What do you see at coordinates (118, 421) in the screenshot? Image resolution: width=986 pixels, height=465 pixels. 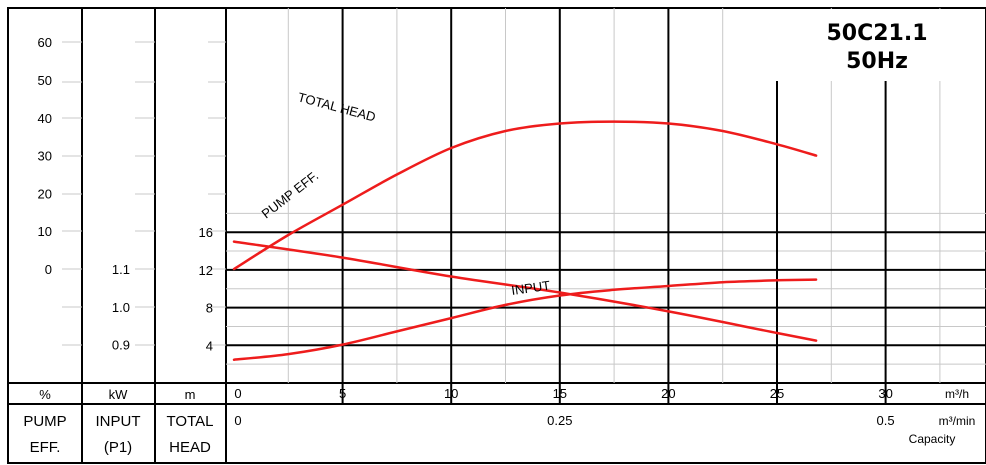 I see `input-footer-line1: INPUT` at bounding box center [118, 421].